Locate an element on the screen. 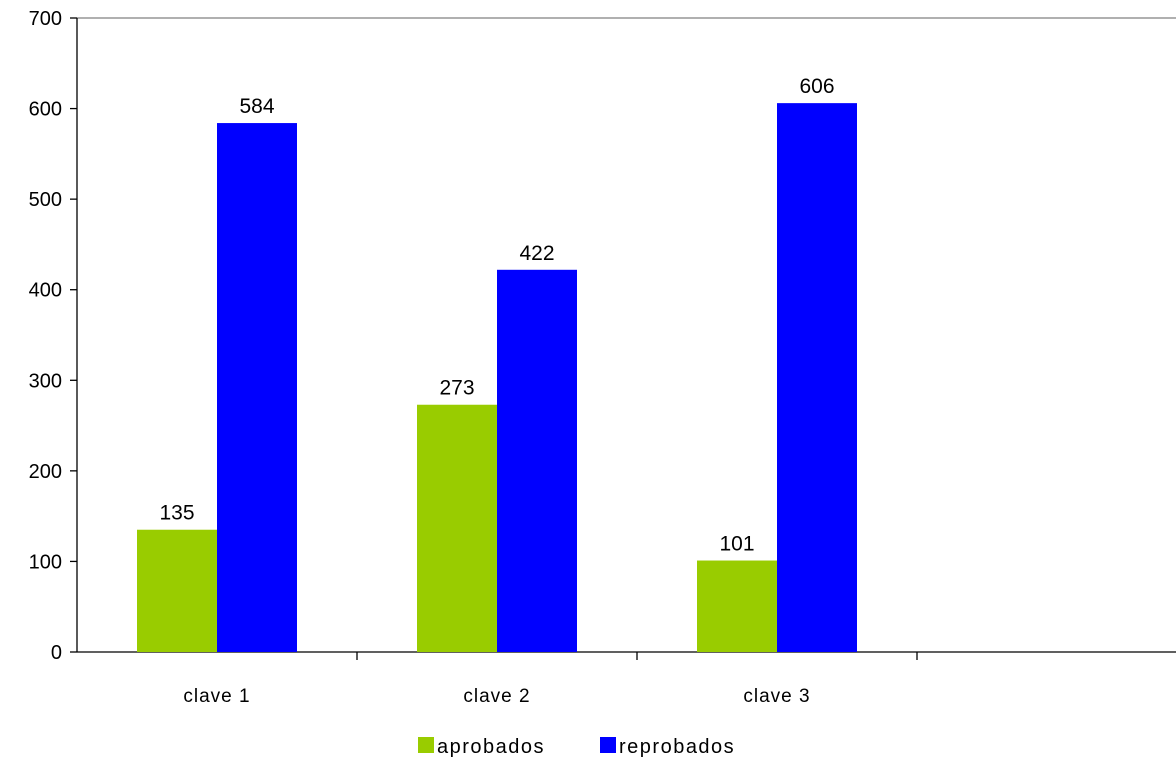 The height and width of the screenshot is (768, 1176). x-category-label: clave 2 is located at coordinates (496, 696).